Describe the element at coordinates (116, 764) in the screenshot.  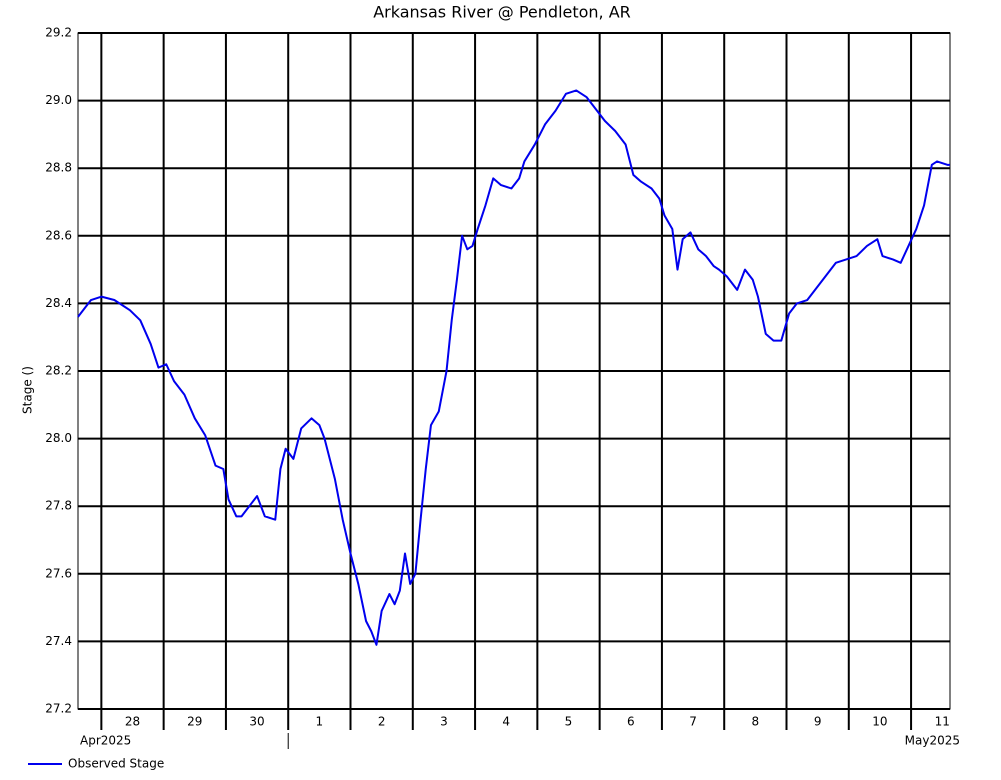
I see `legend-label: Observed Stage` at that location.